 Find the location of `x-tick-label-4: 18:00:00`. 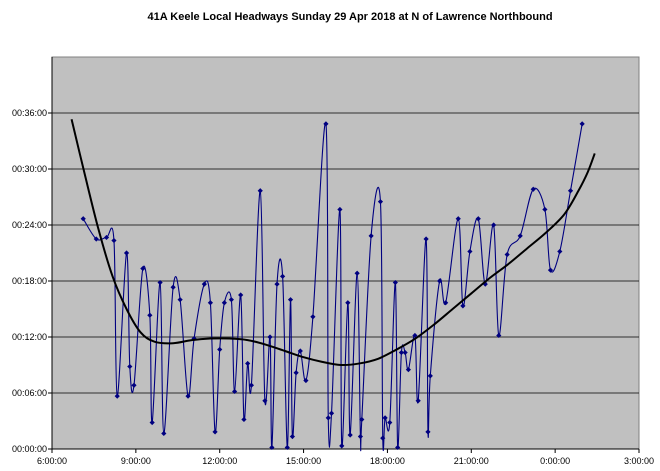

x-tick-label-4: 18:00:00 is located at coordinates (387, 461).